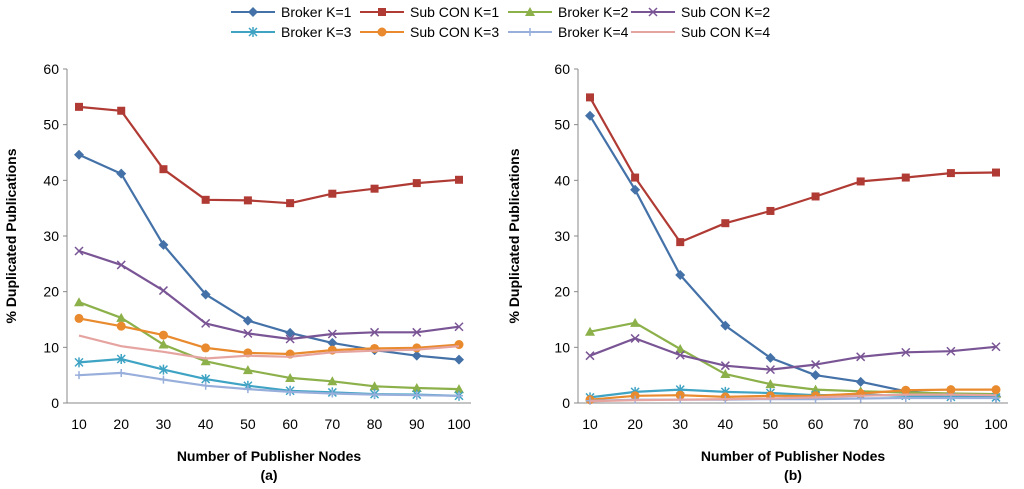  I want to click on y-tick-label: 20, so click(51, 292).